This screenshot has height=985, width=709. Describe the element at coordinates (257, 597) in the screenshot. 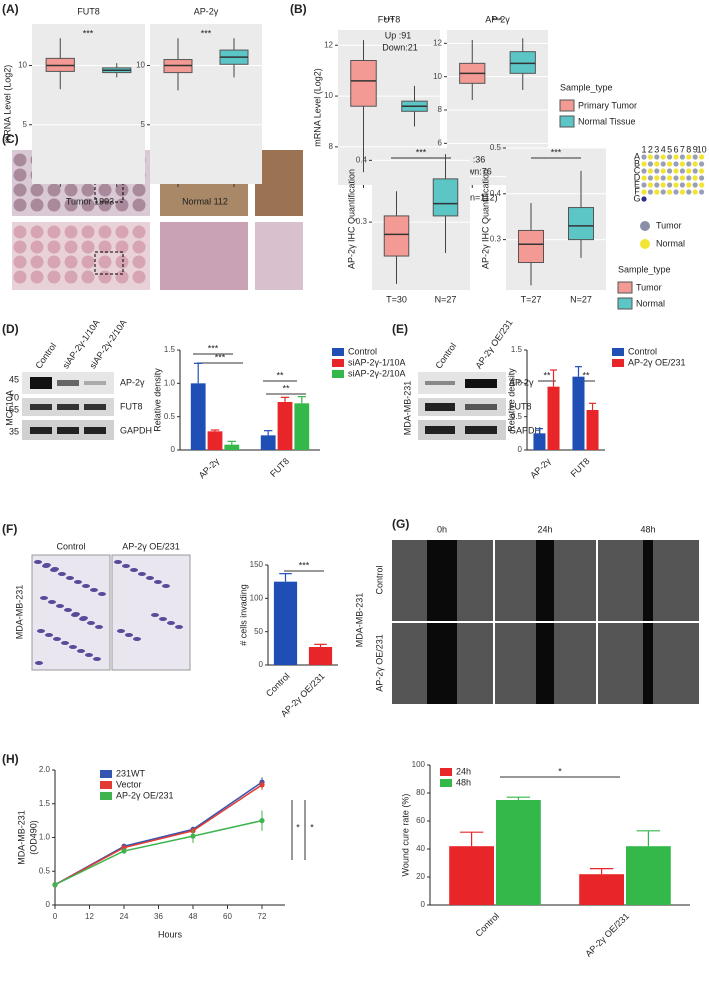

I see `y-tick-label: 100` at that location.